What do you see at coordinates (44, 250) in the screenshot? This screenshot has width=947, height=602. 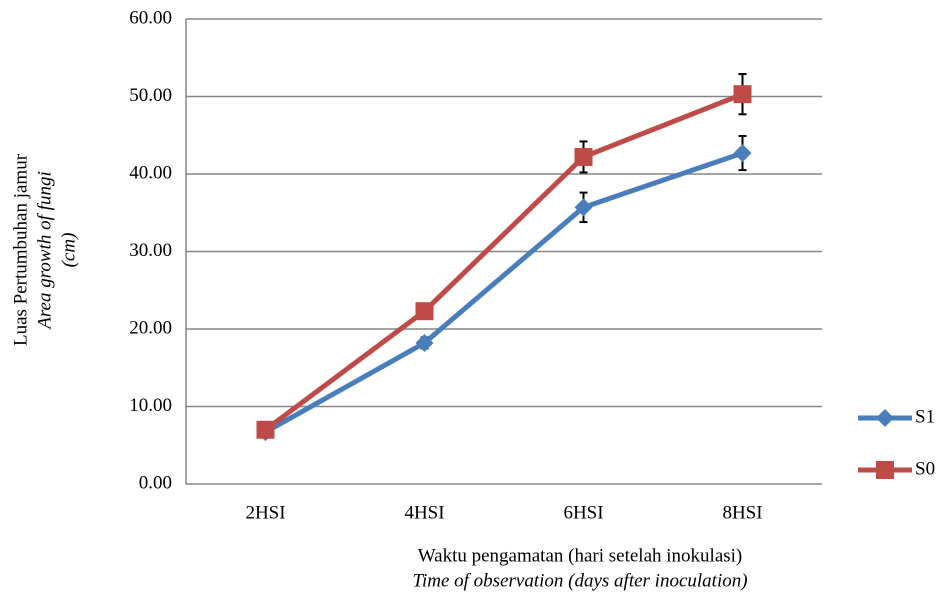 I see `y-axis-label: Area growth of fungi` at bounding box center [44, 250].